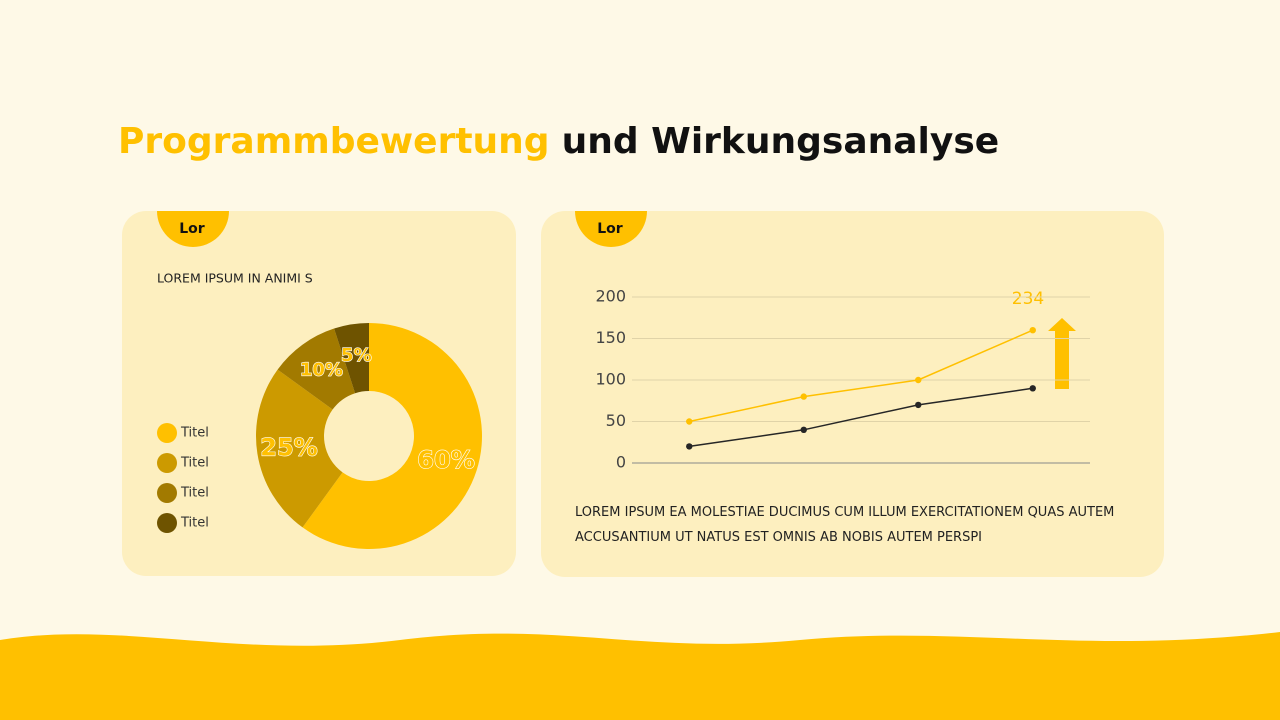  What do you see at coordinates (288, 448) in the screenshot?
I see `data-label: 25%` at bounding box center [288, 448].